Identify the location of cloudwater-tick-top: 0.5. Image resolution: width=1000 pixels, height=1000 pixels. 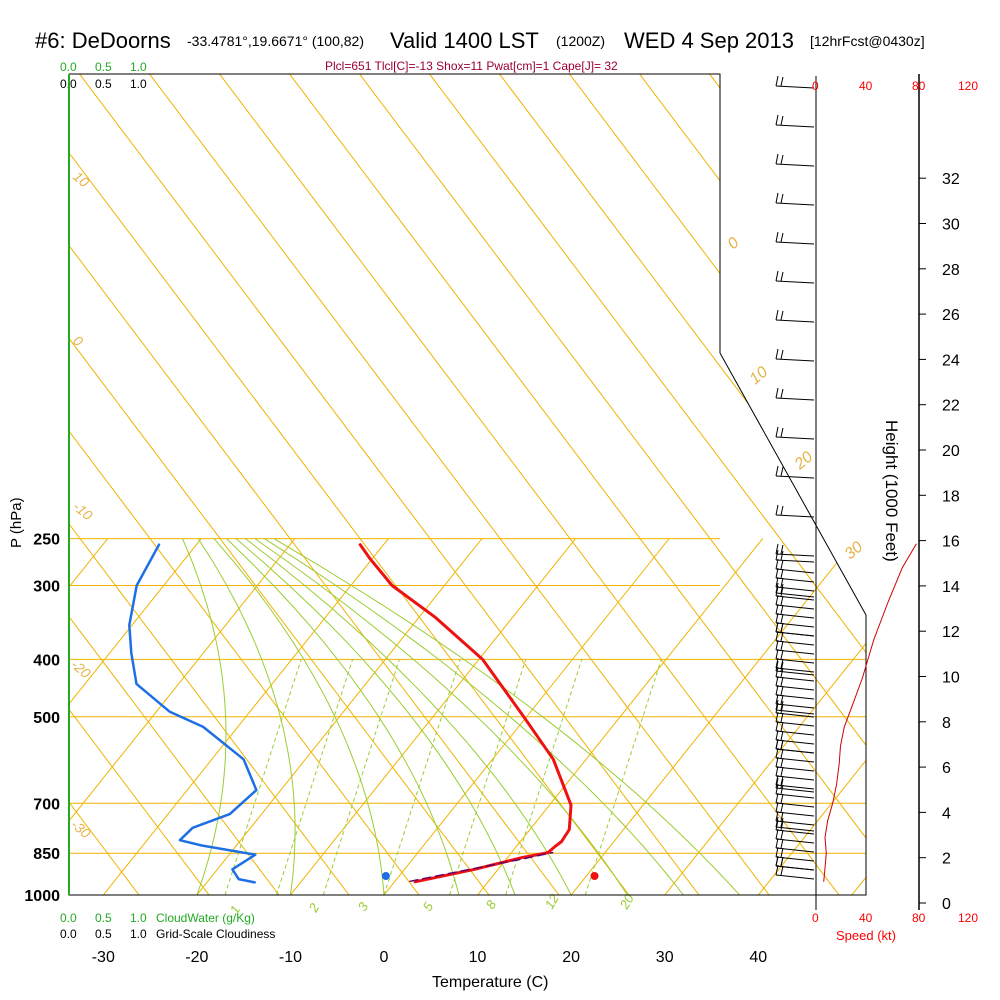
(103, 67).